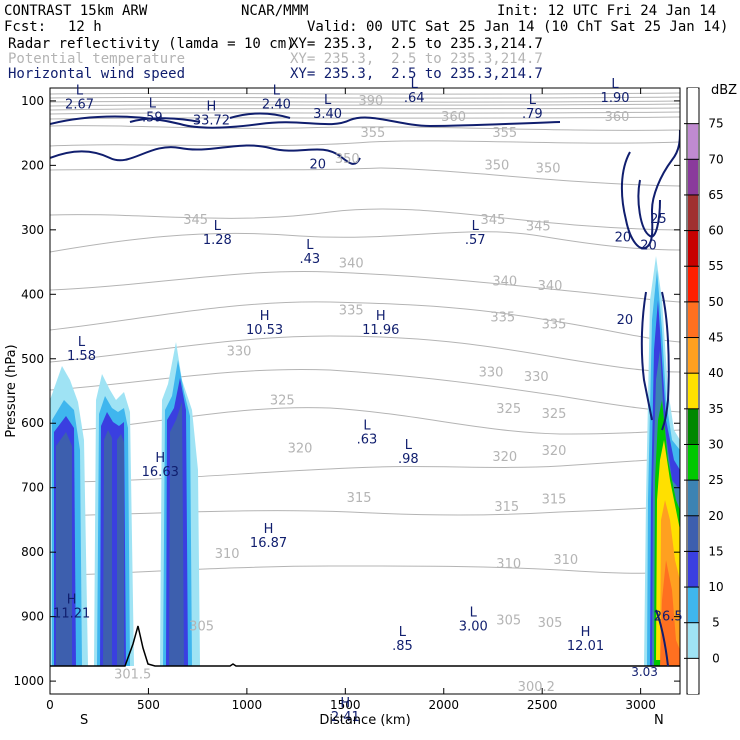 The image size is (740, 740). Describe the element at coordinates (32, 165) in the screenshot. I see `y-tick-label: 200` at that location.